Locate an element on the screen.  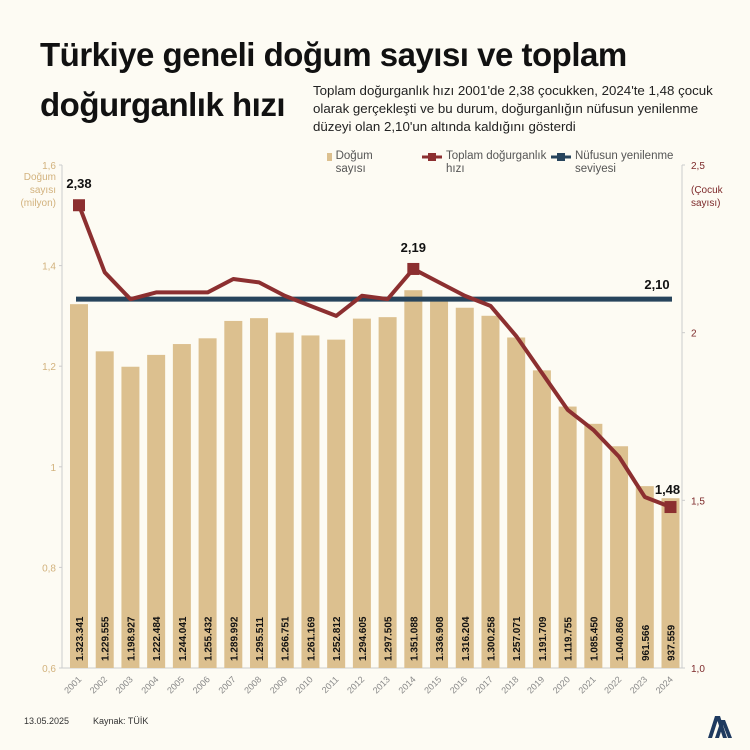
bar-swatch-icon is located at coordinates (329, 157).